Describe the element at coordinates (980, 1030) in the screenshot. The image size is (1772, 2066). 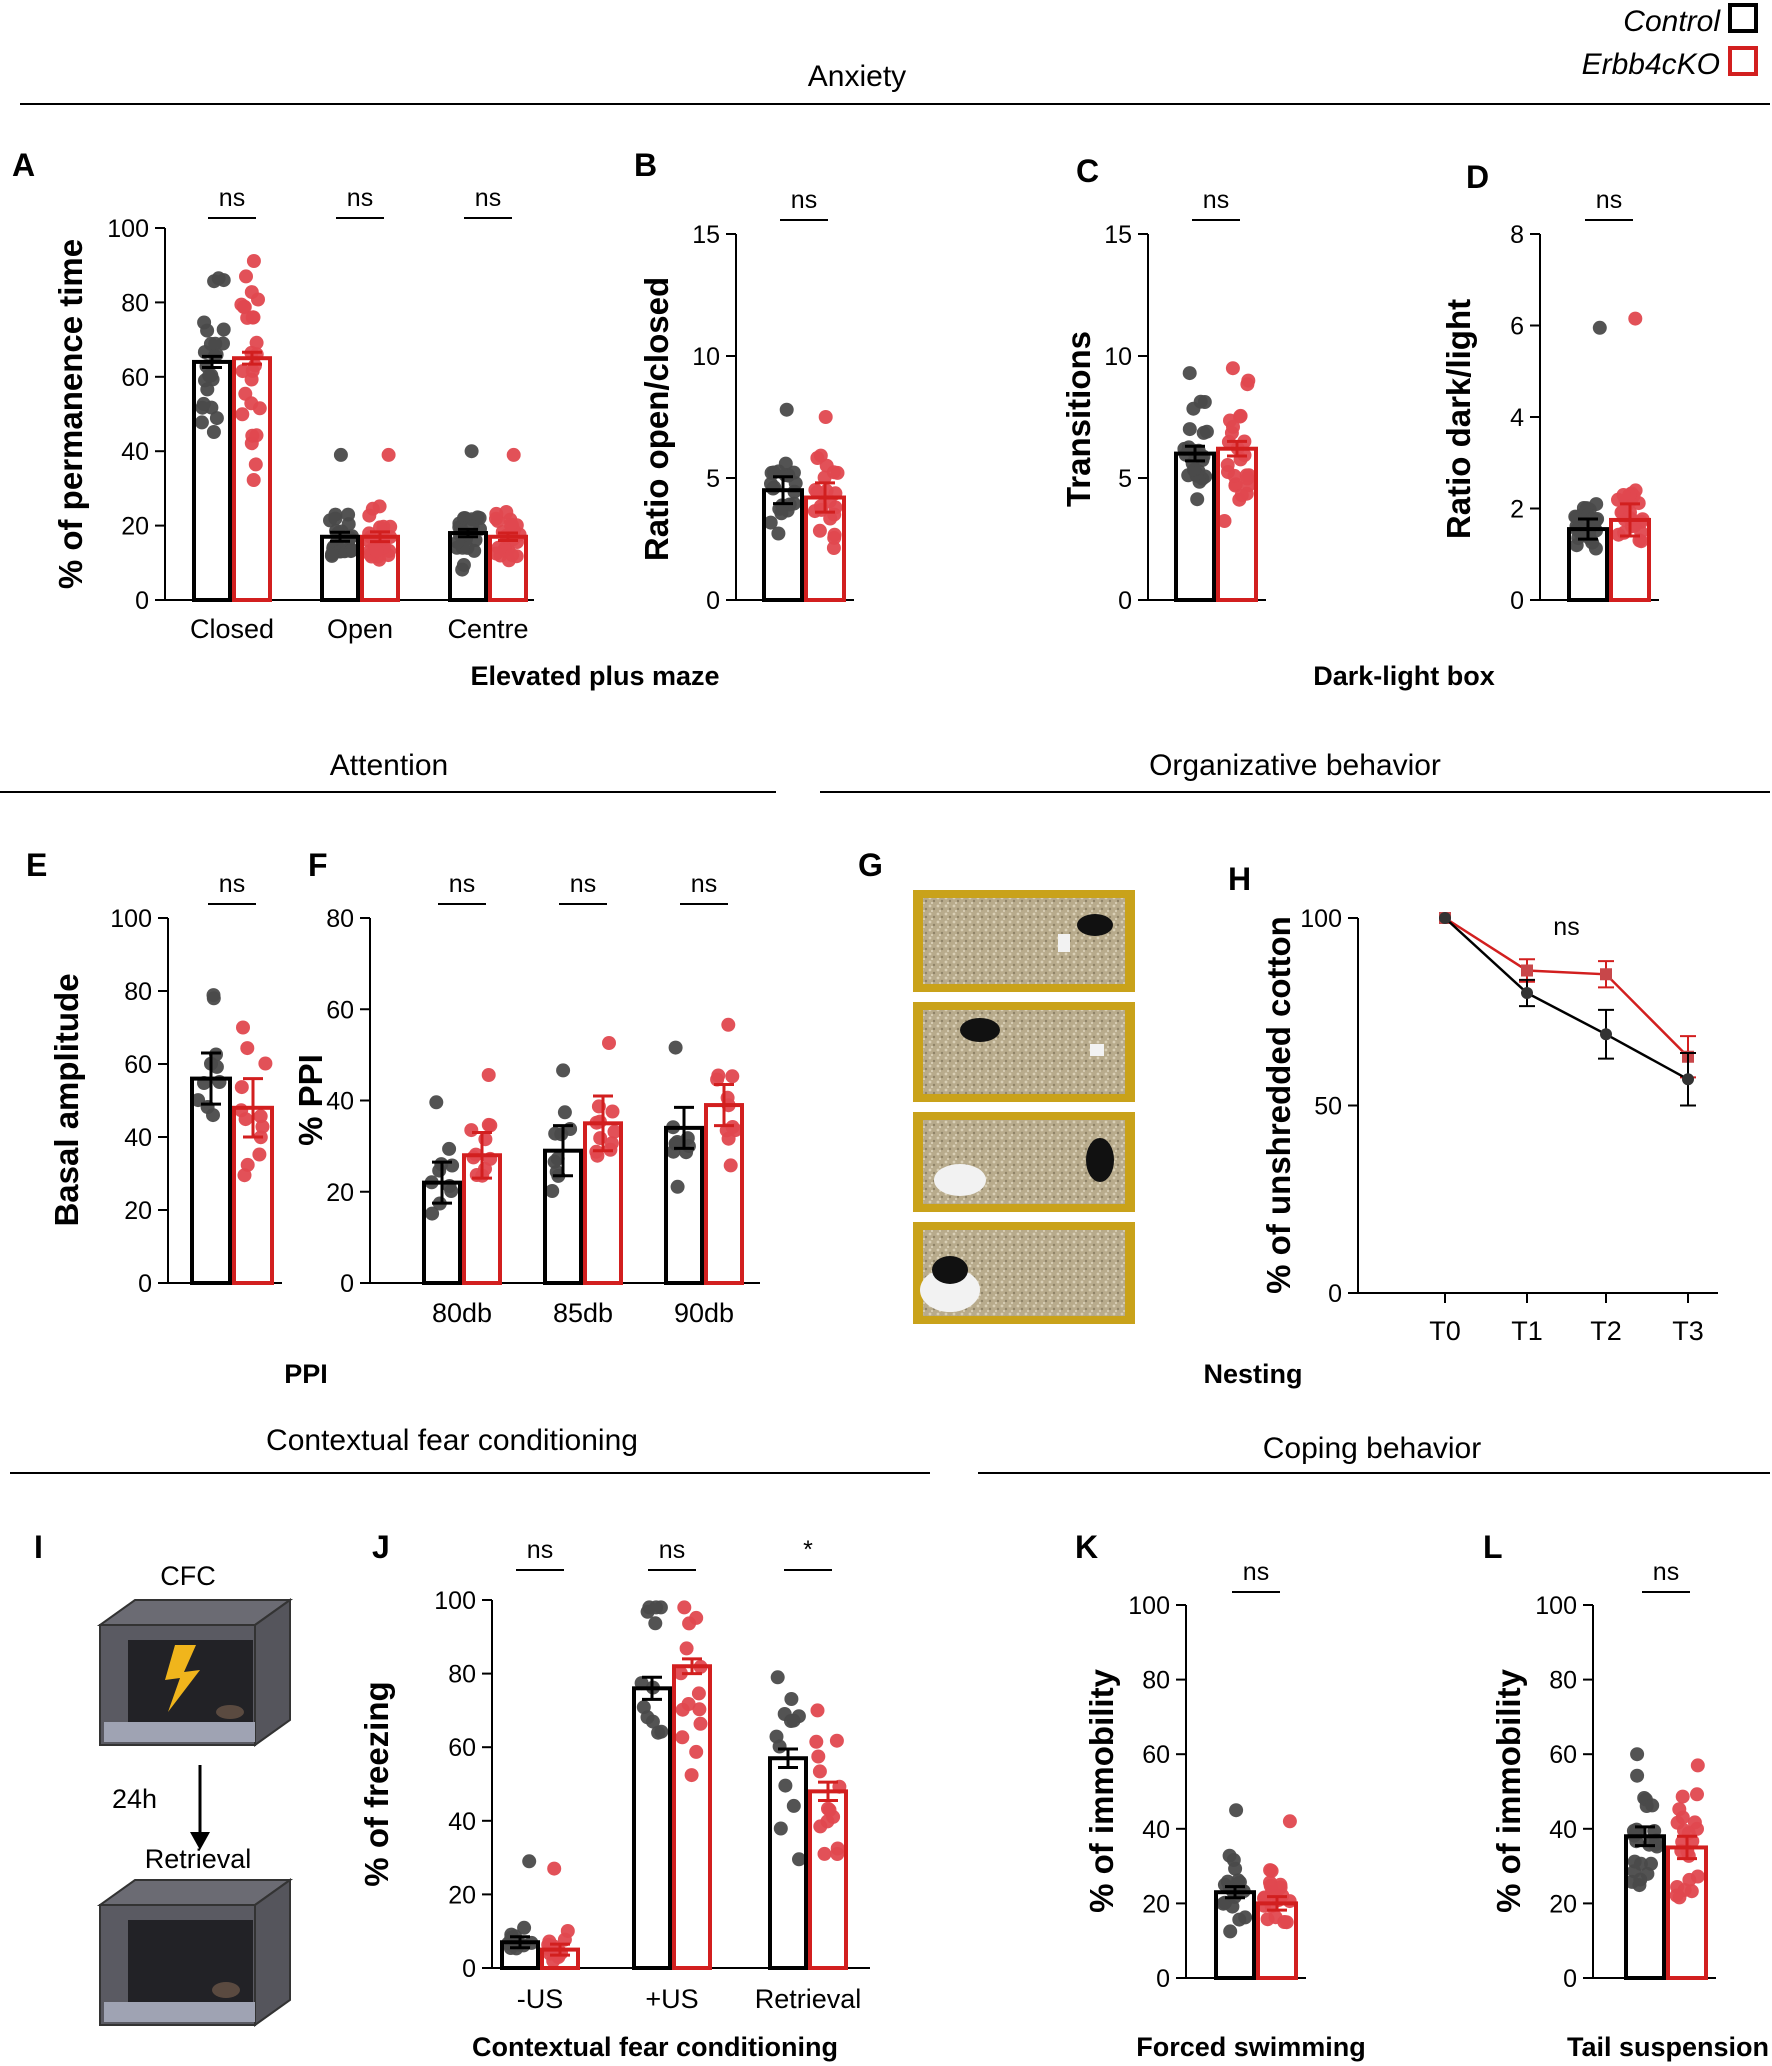
I see `mouse-icon` at that location.